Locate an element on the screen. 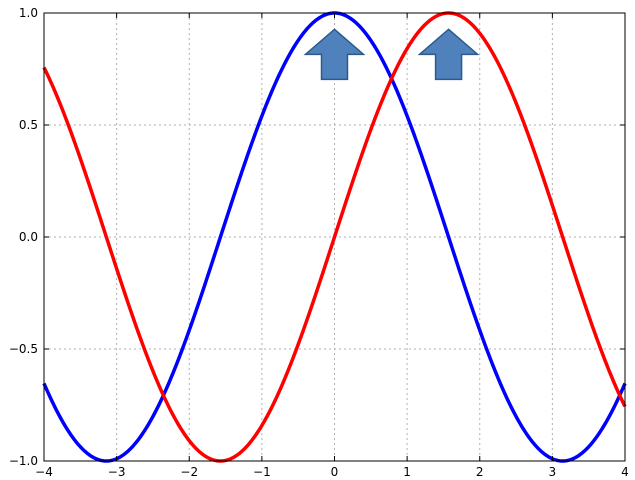 The image size is (635, 480). x-tick-label: −3 is located at coordinates (117, 472).